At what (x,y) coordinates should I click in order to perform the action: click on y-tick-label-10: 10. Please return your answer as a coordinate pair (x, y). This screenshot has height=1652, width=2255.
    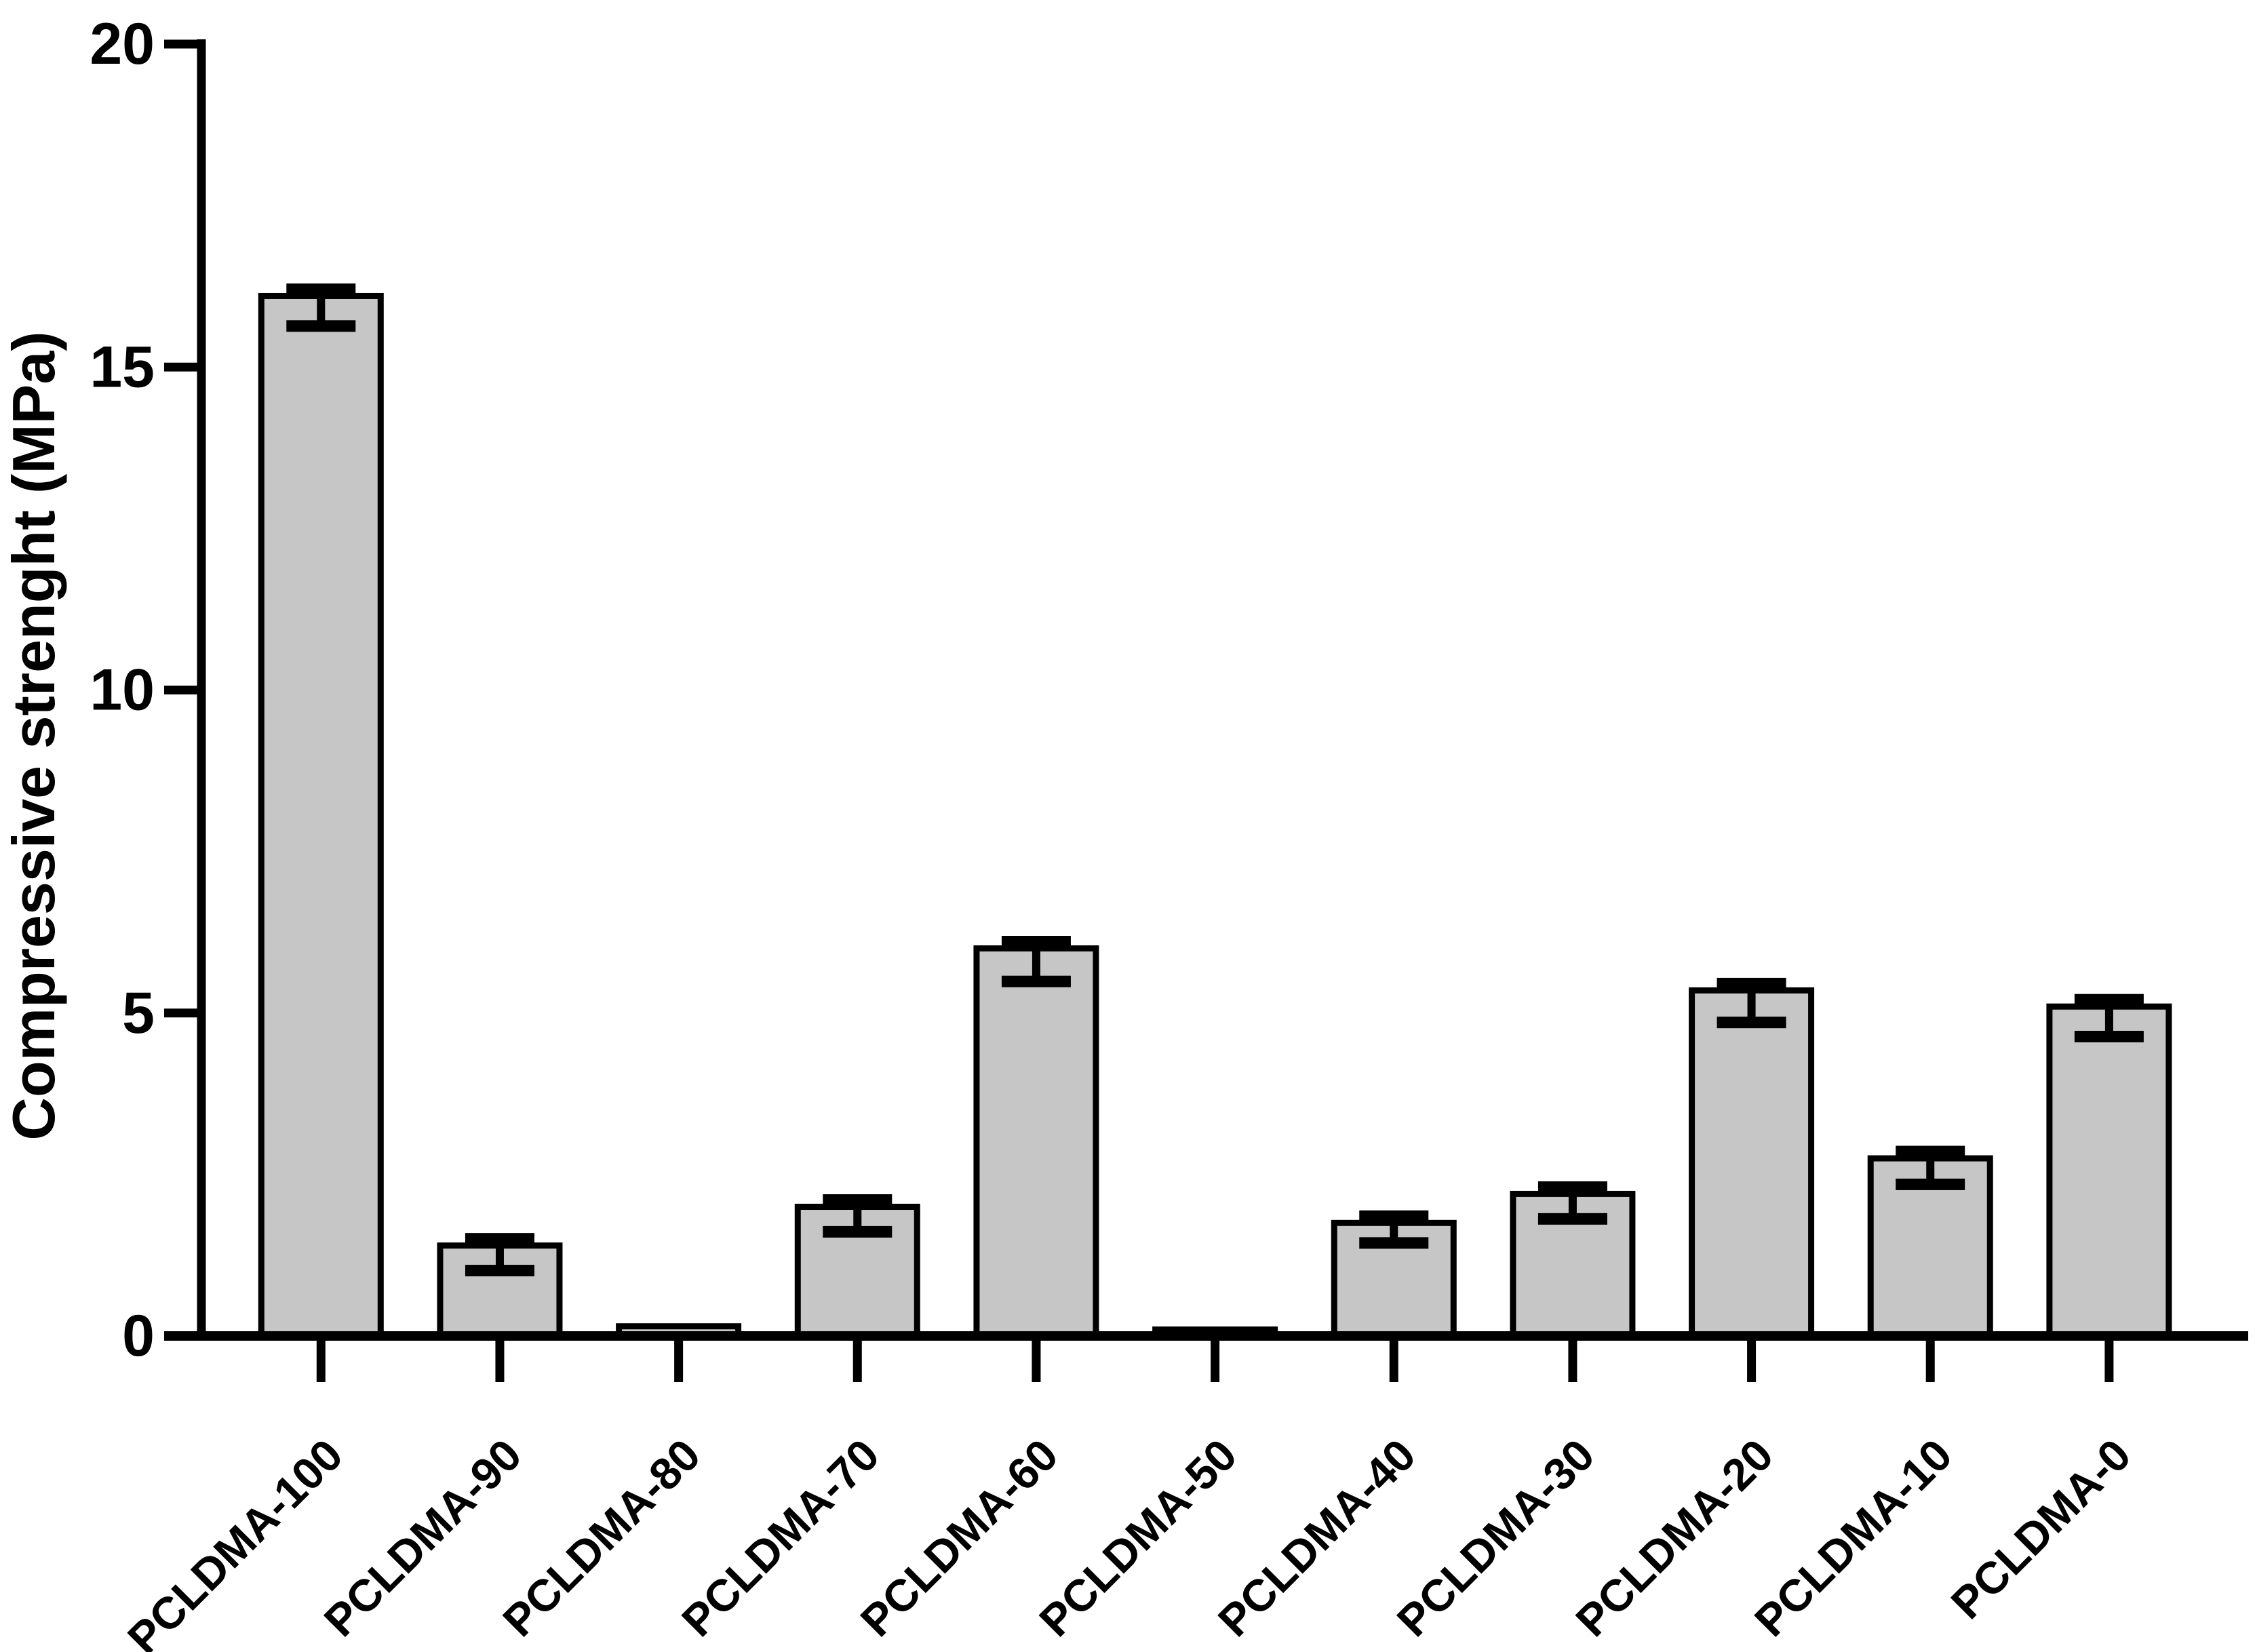
    Looking at the image, I should click on (122, 690).